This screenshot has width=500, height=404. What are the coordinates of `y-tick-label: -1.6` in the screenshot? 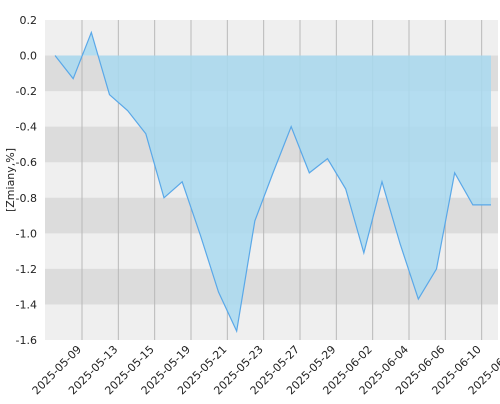 It's located at (26, 340).